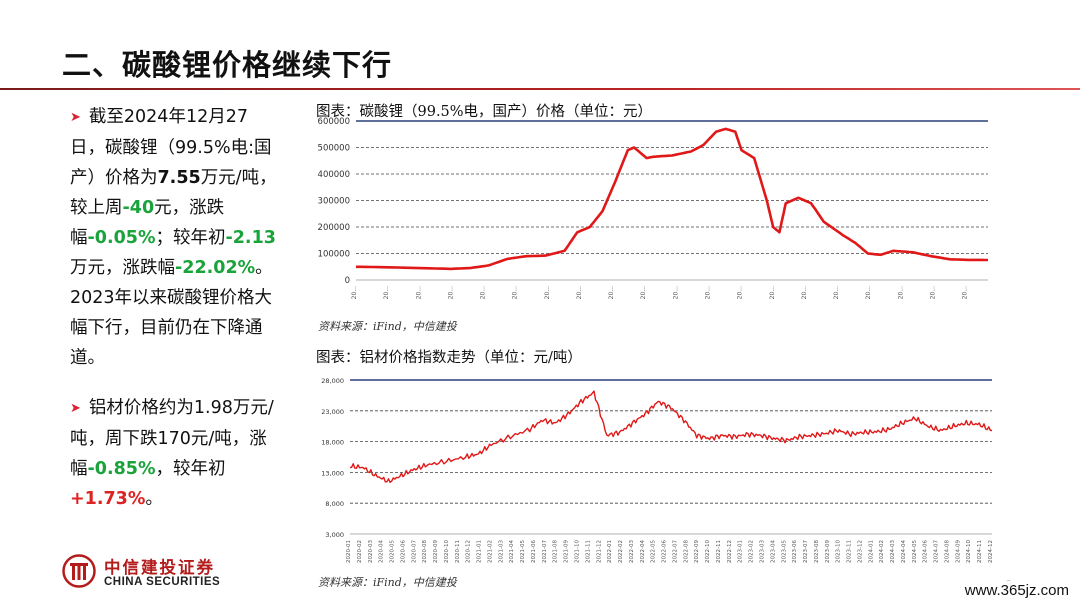 This screenshot has width=1080, height=608. Describe the element at coordinates (540, 89) in the screenshot. I see `title-divider` at that location.